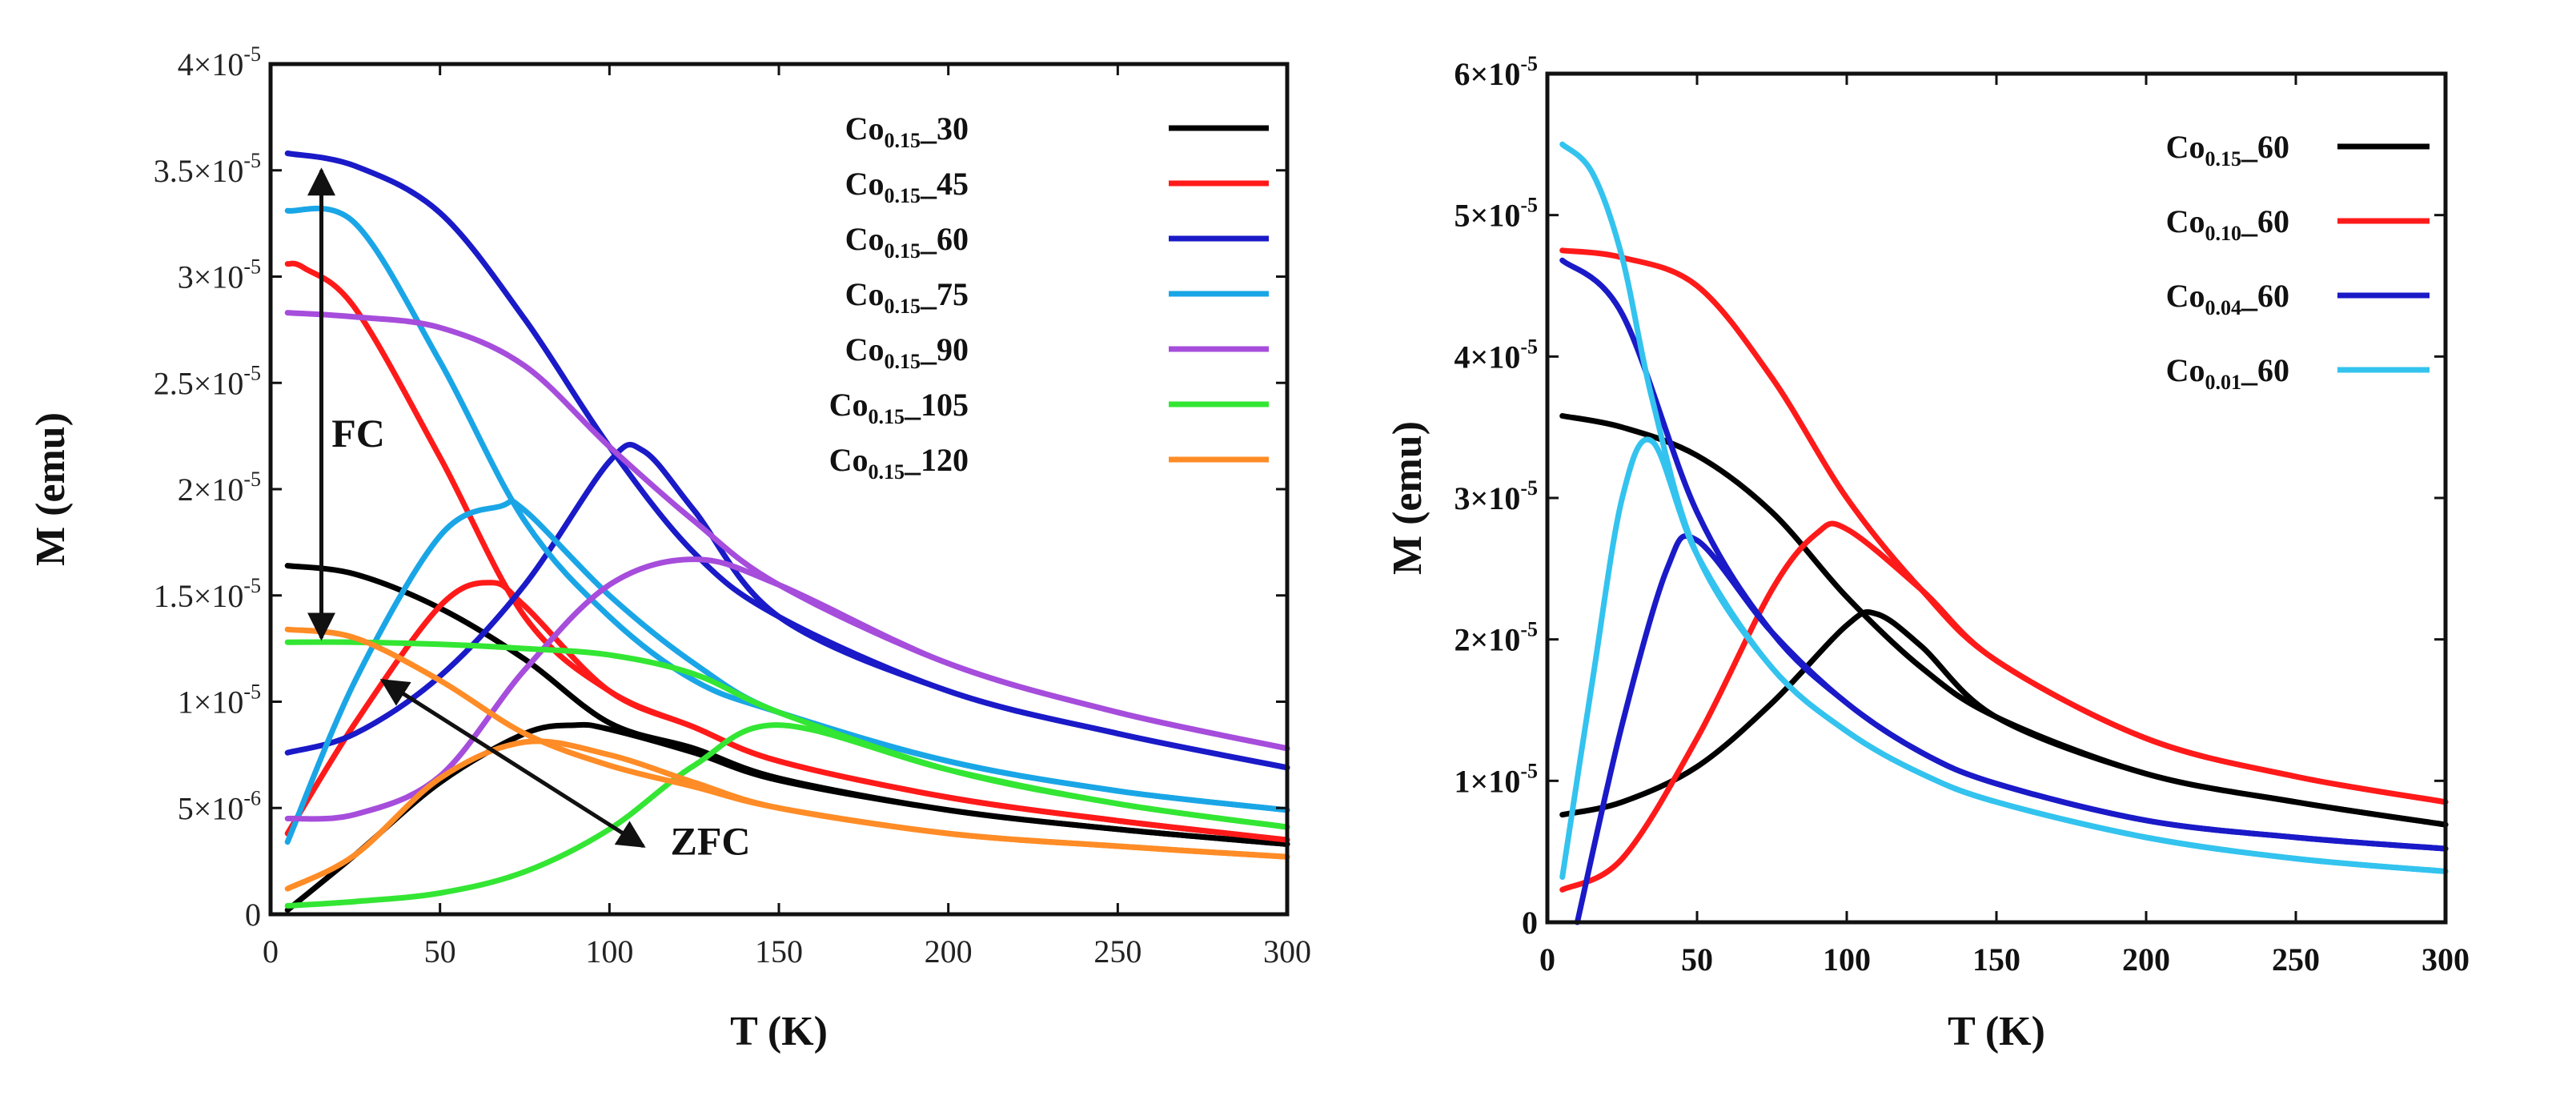 The width and height of the screenshot is (2576, 1112). What do you see at coordinates (1547, 959) in the screenshot?
I see `right-x-tick-label: 0` at bounding box center [1547, 959].